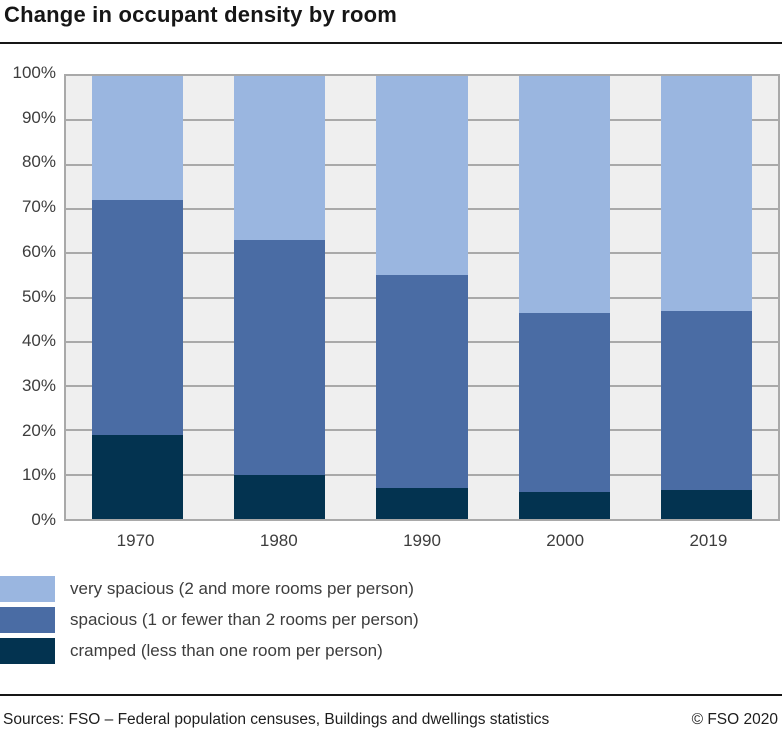  Describe the element at coordinates (422, 381) in the screenshot. I see `segment-1990-spacious` at that location.